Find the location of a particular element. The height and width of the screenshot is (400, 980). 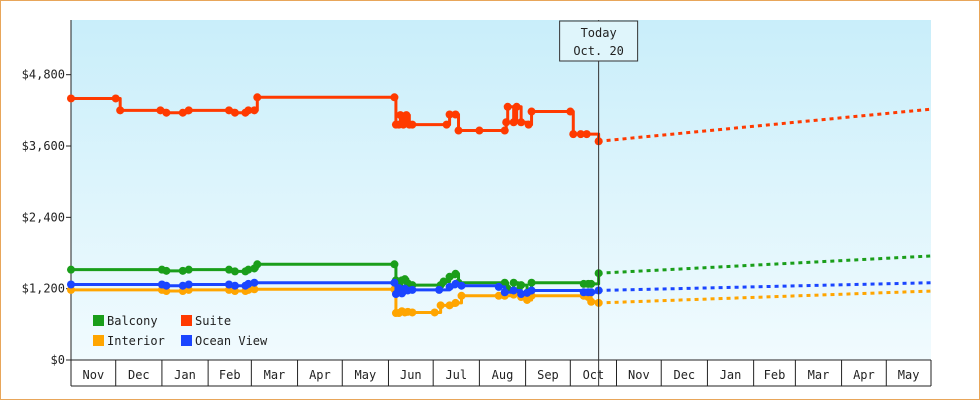

x-tick-label: Oct is located at coordinates (594, 375).